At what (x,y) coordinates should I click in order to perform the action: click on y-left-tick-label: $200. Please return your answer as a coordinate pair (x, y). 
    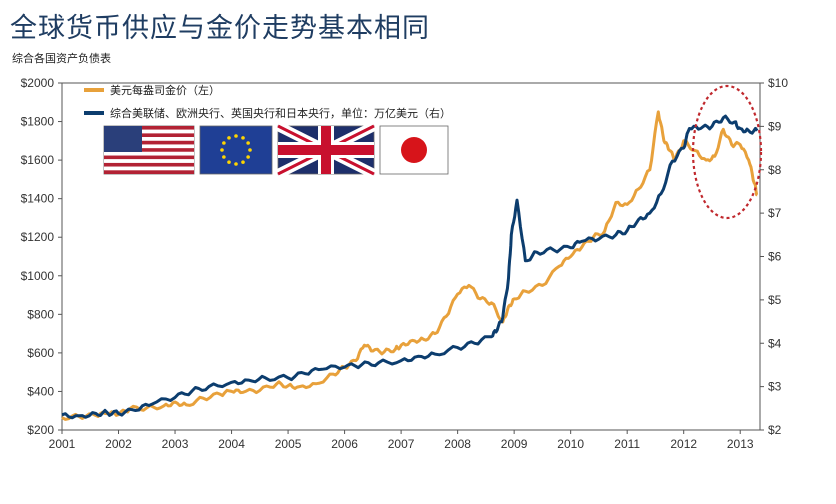
    Looking at the image, I should click on (40, 430).